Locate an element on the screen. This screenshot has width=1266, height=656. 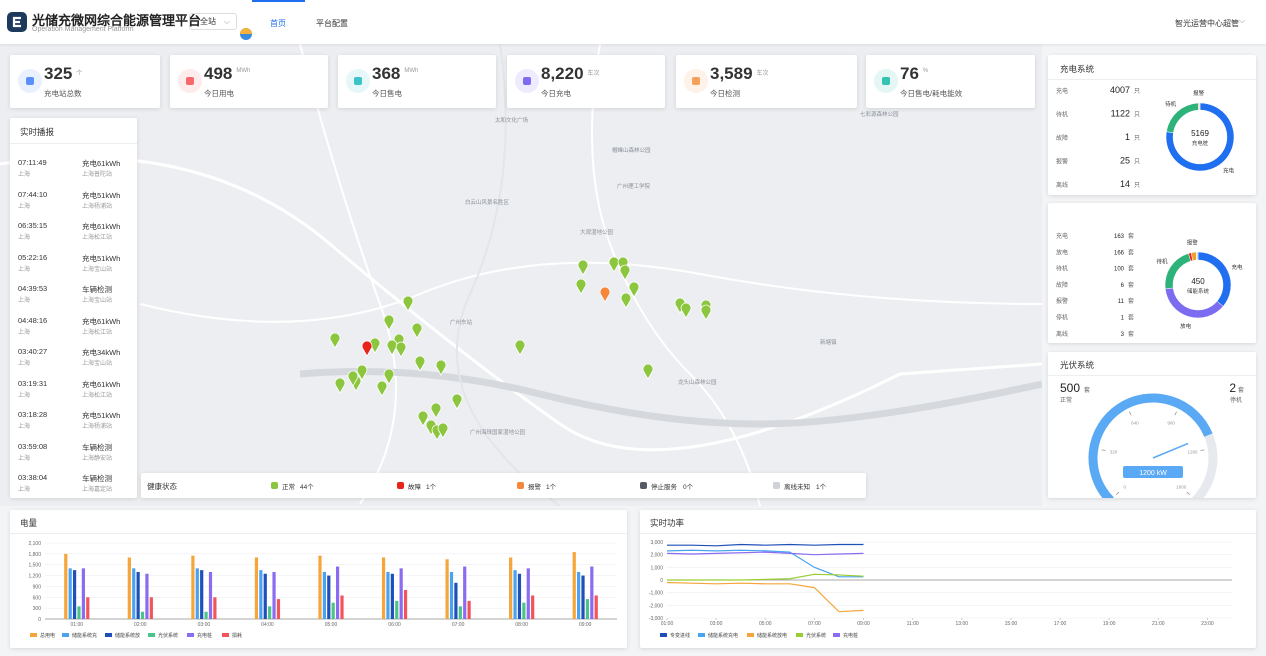
y-tick-label: 1,200 is located at coordinates (34, 577).